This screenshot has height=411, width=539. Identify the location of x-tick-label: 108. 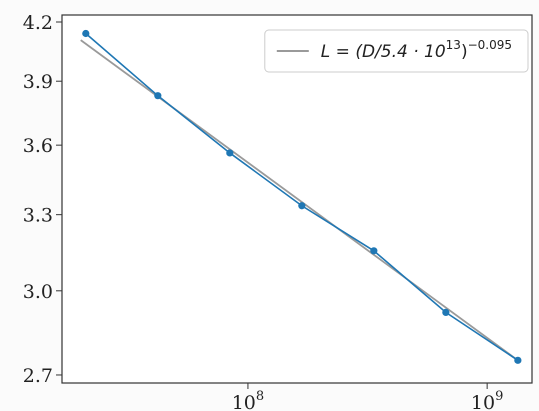
(248, 400).